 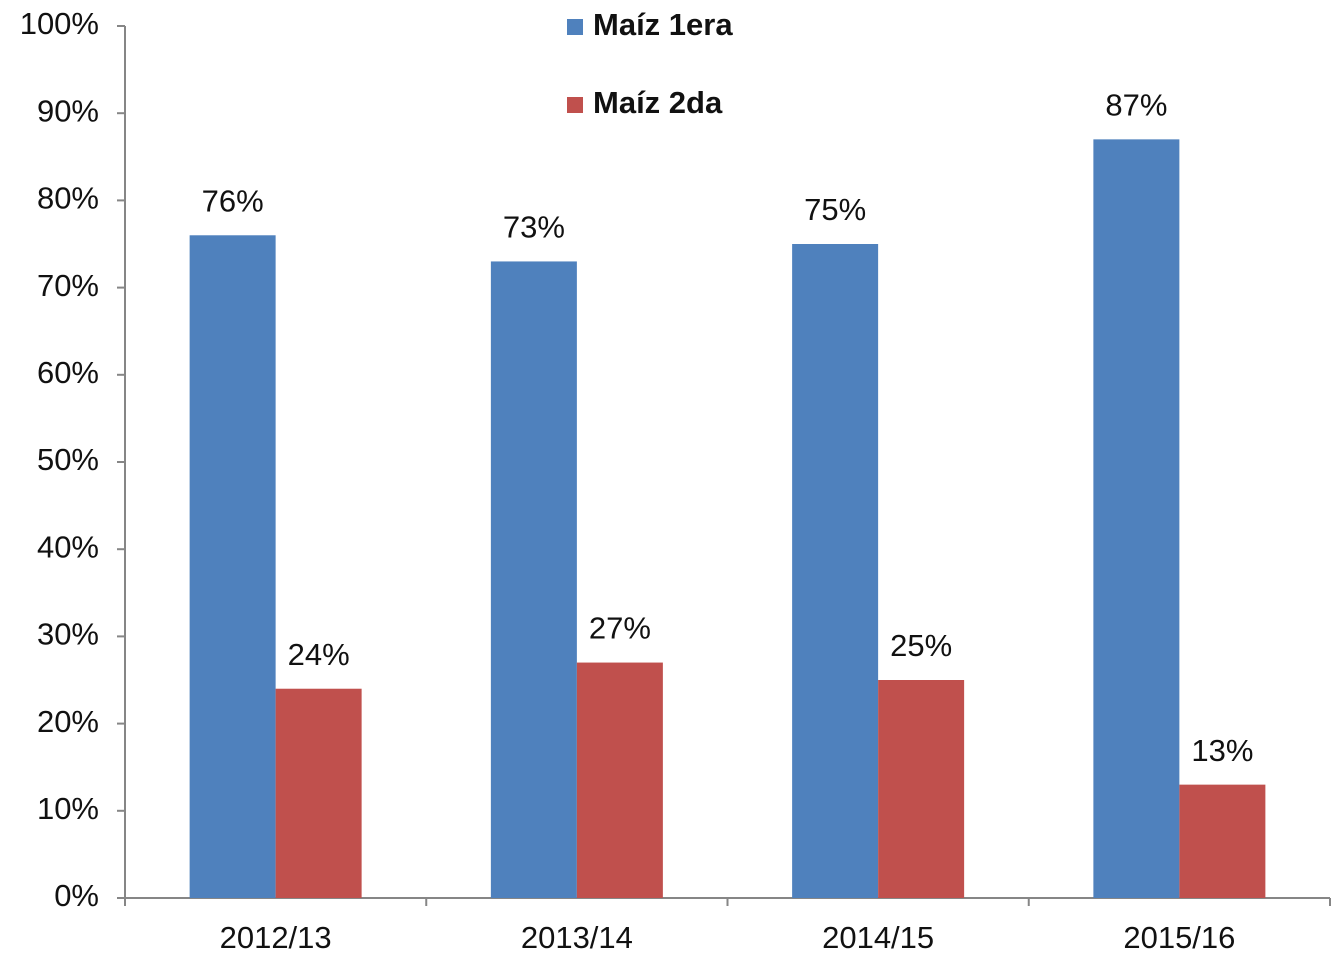 What do you see at coordinates (921, 645) in the screenshot?
I see `data-label: 25%` at bounding box center [921, 645].